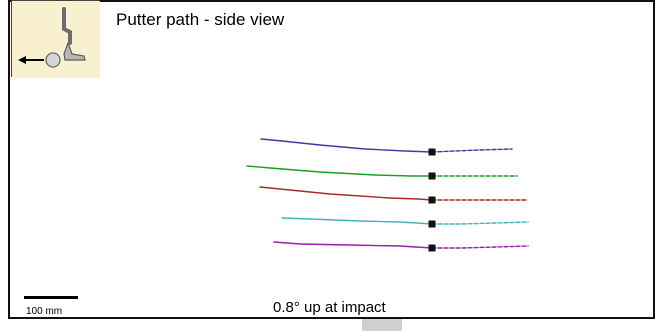 Image resolution: width=665 pixels, height=331 pixels. Describe the element at coordinates (432, 152) in the screenshot. I see `series-1-impact-marker` at that location.